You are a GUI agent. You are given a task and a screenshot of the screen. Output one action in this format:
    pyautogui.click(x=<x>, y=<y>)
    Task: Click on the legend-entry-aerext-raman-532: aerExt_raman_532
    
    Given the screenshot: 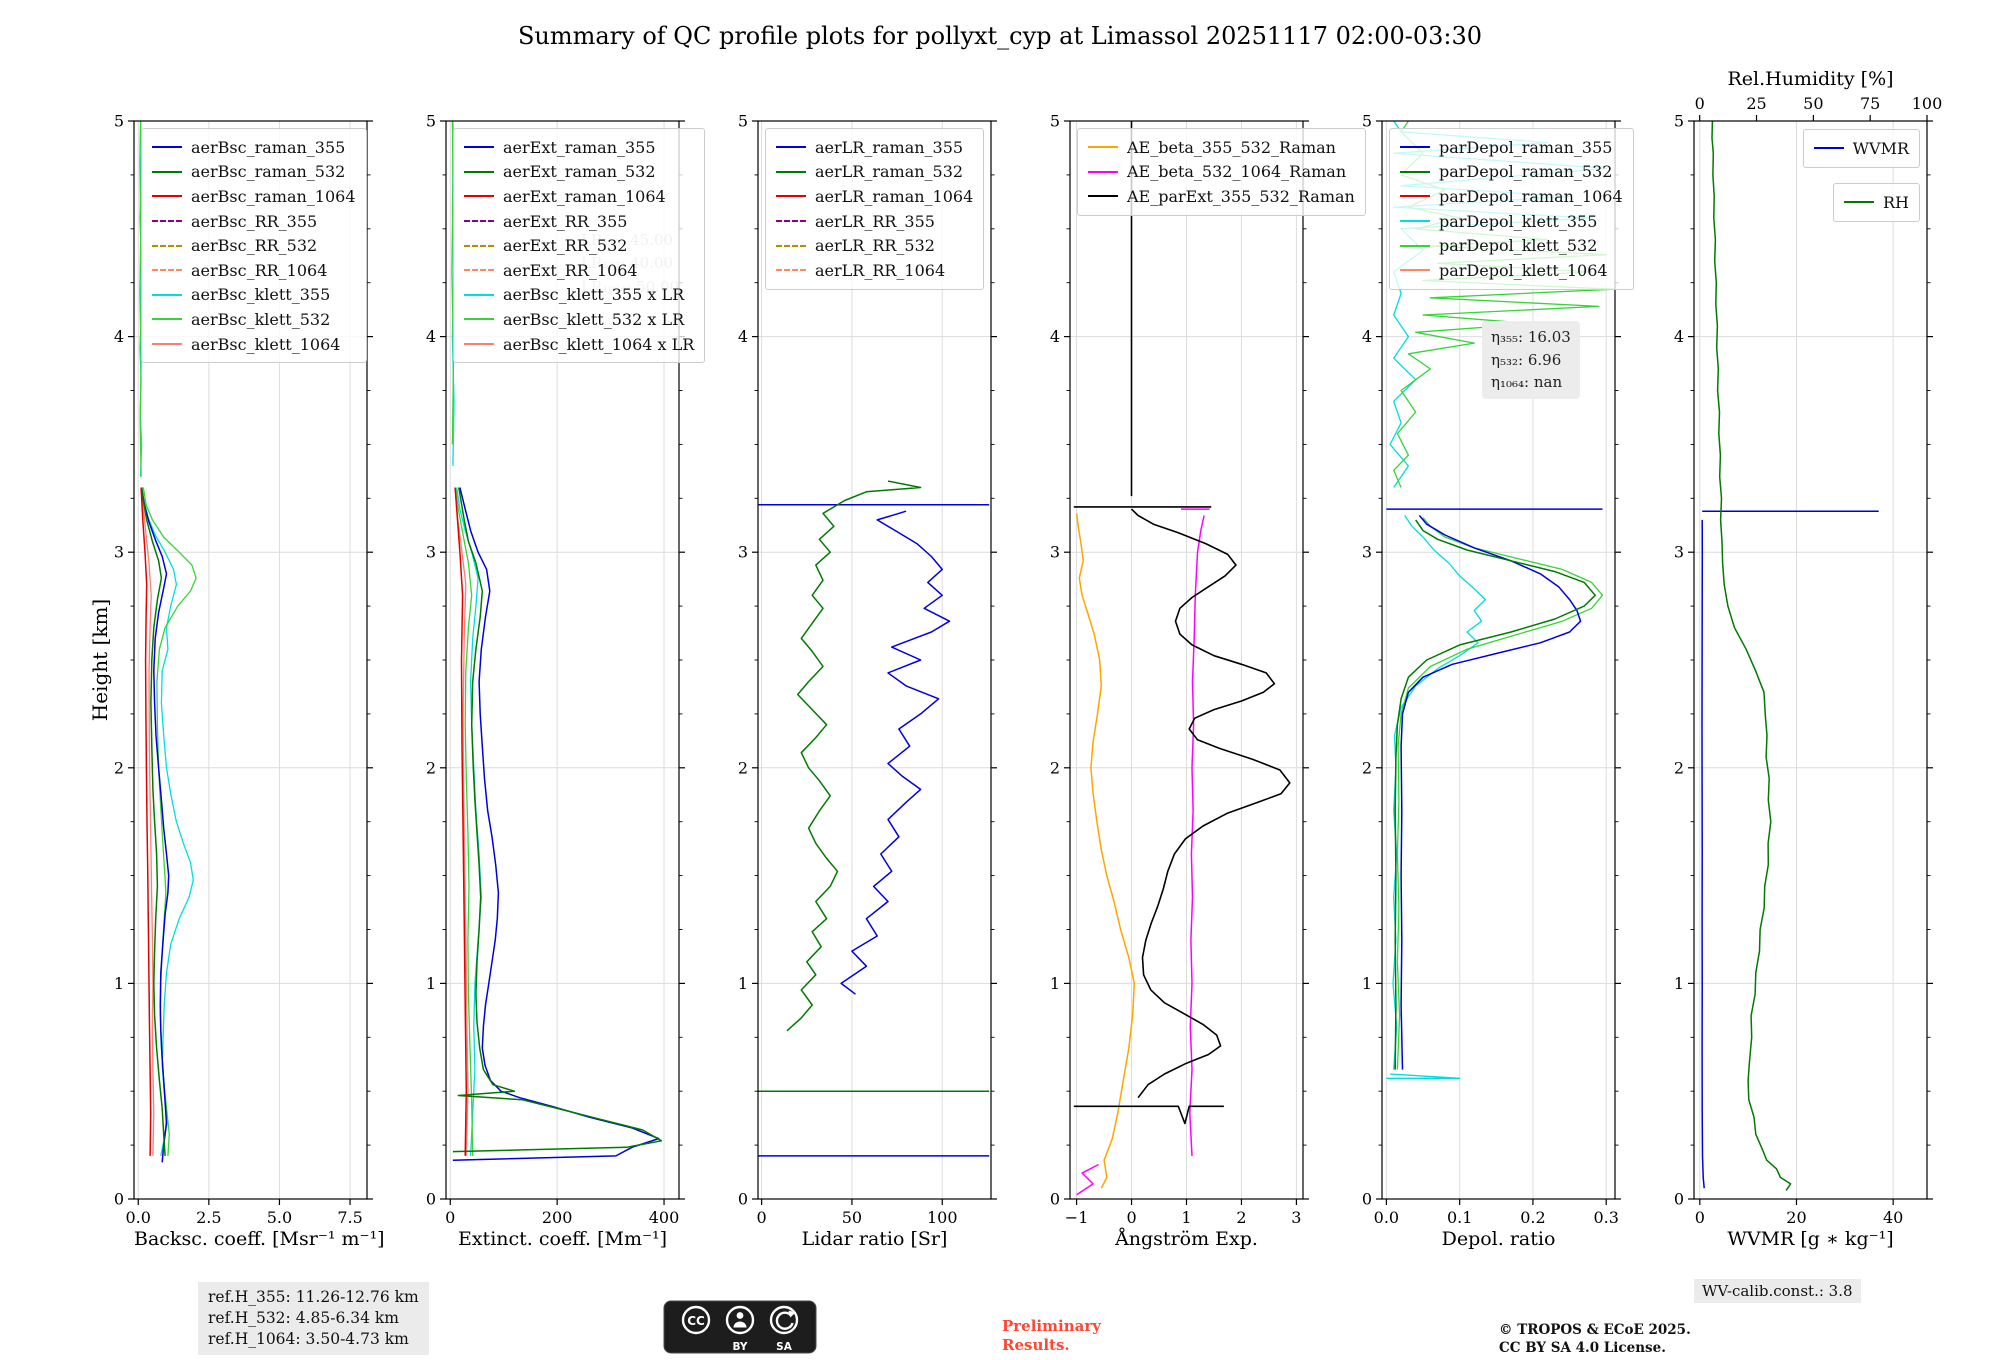 What is the action you would take?
    pyautogui.click(x=579, y=172)
    